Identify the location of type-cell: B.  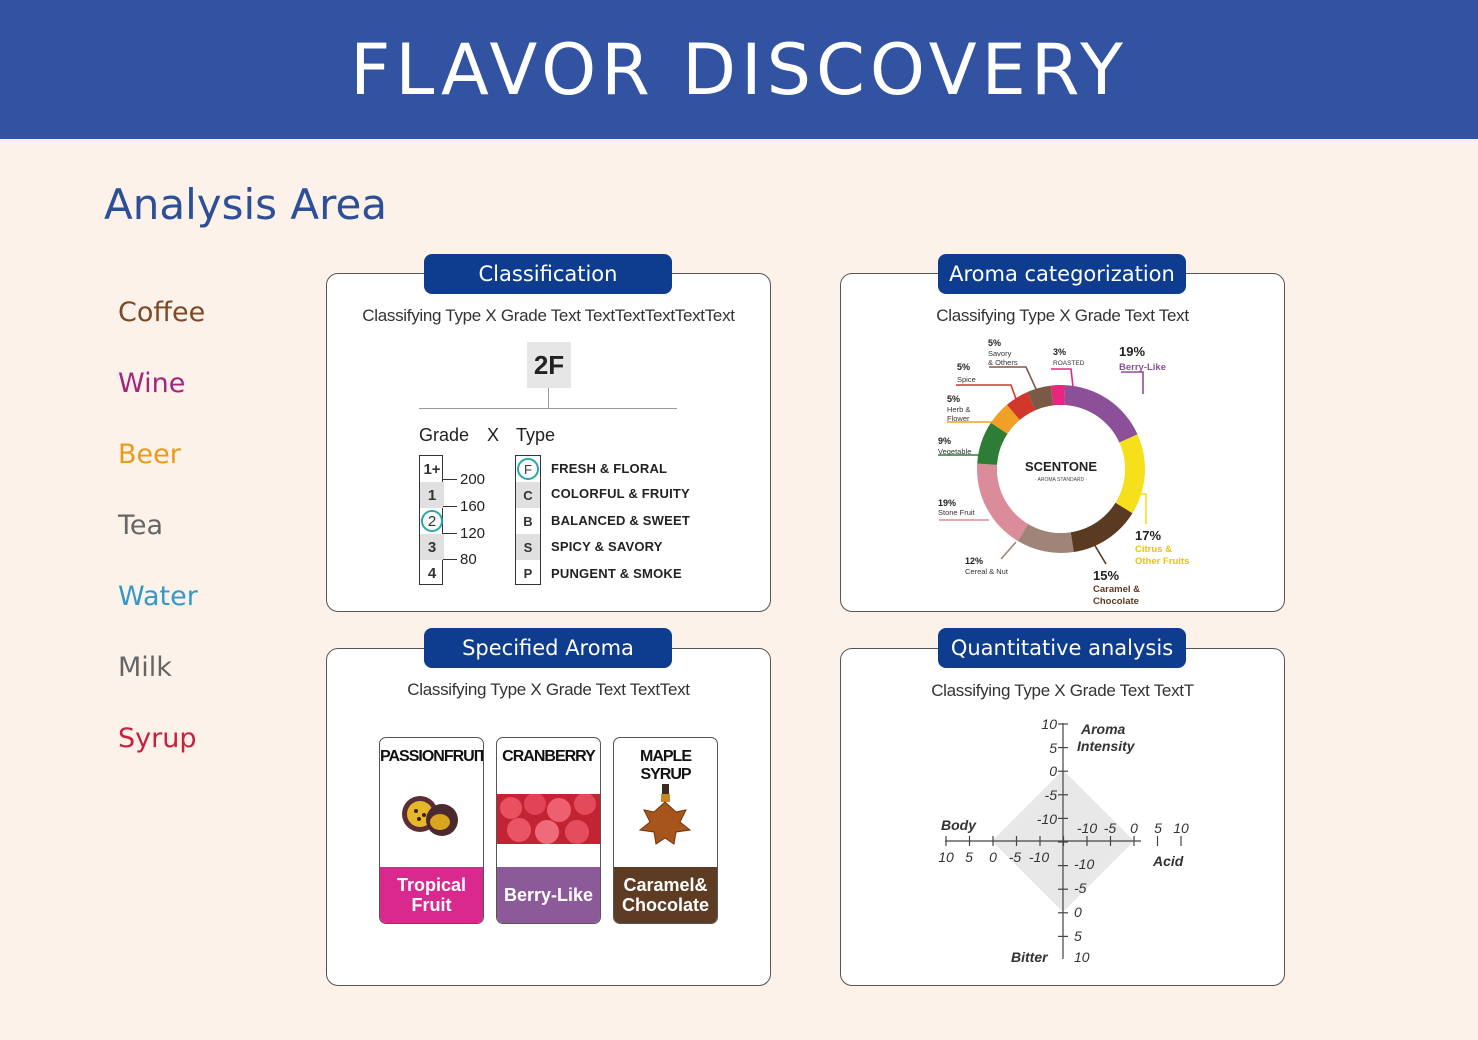
(528, 521).